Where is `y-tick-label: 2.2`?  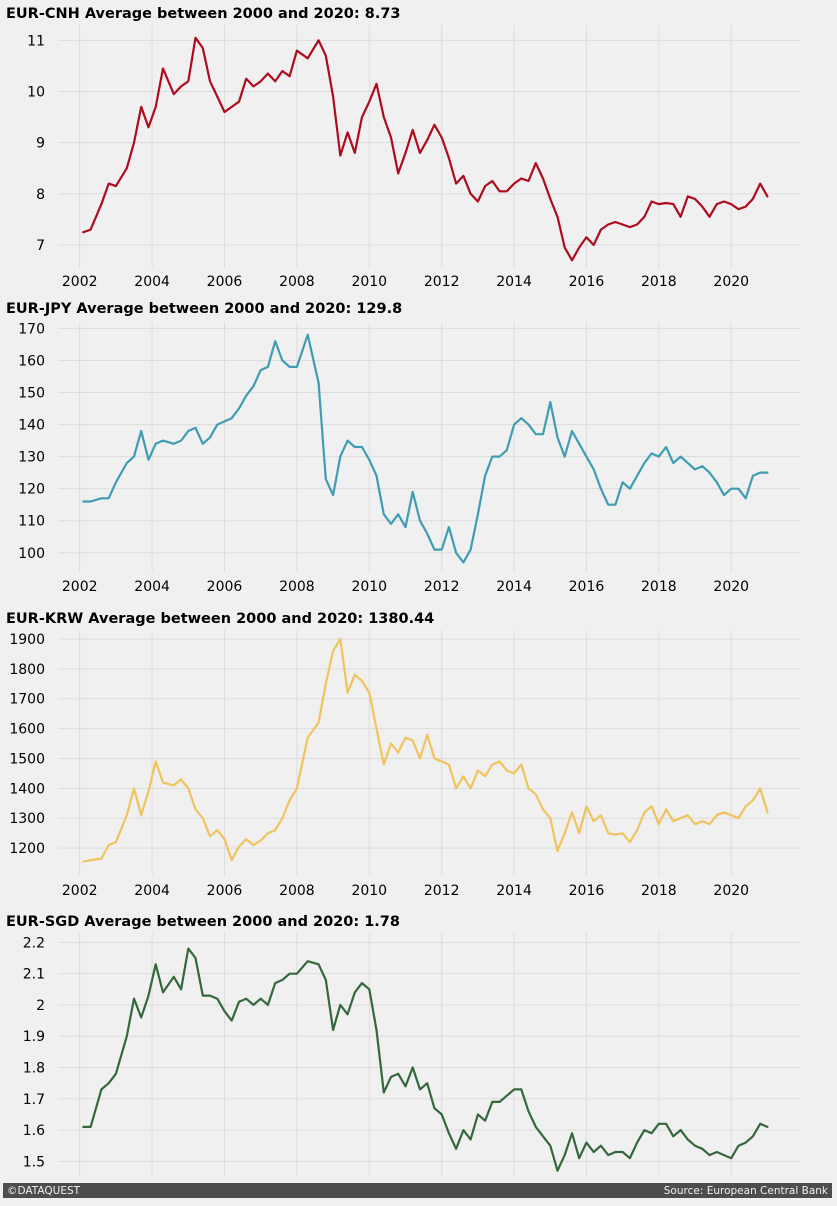
y-tick-label: 2.2 is located at coordinates (34, 943).